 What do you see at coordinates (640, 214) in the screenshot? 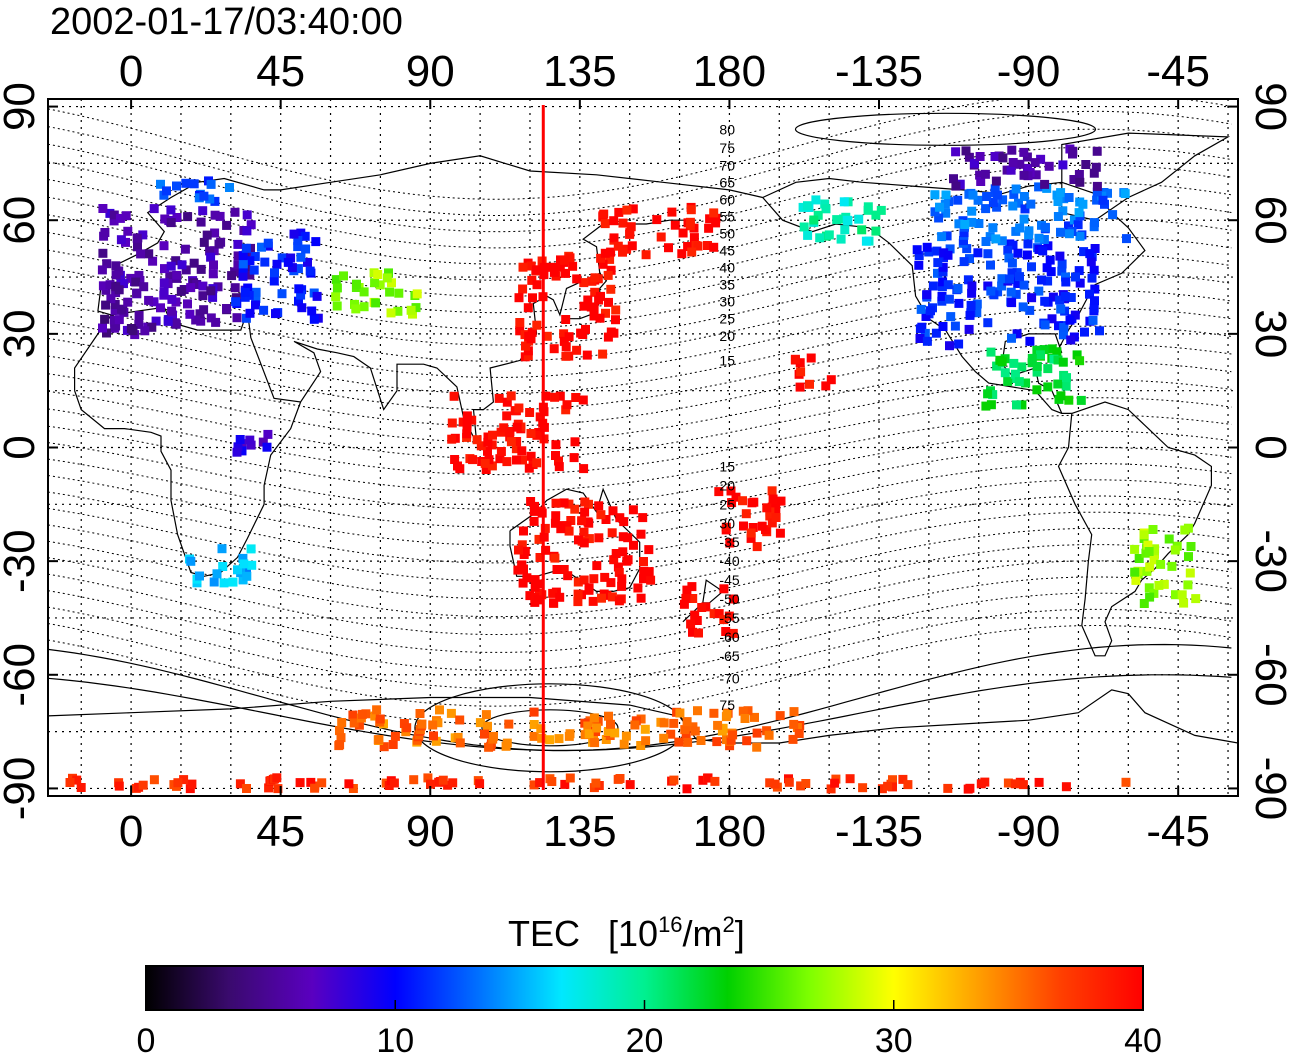
I see `mlat-contour` at bounding box center [640, 214].